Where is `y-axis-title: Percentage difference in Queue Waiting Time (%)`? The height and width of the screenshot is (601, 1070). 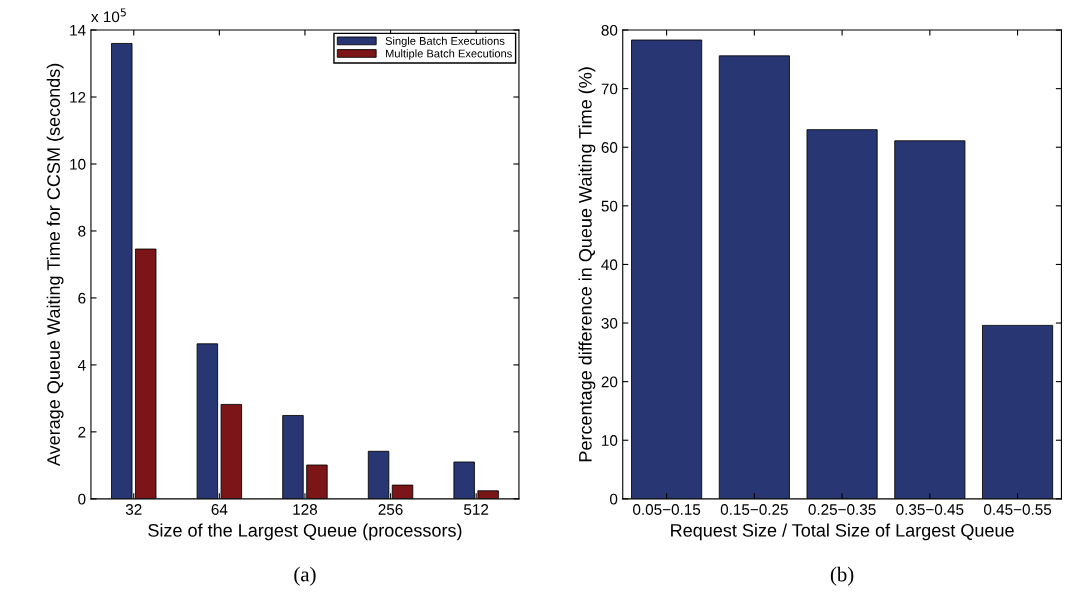
y-axis-title: Percentage difference in Queue Waiting Time (%) is located at coordinates (587, 264).